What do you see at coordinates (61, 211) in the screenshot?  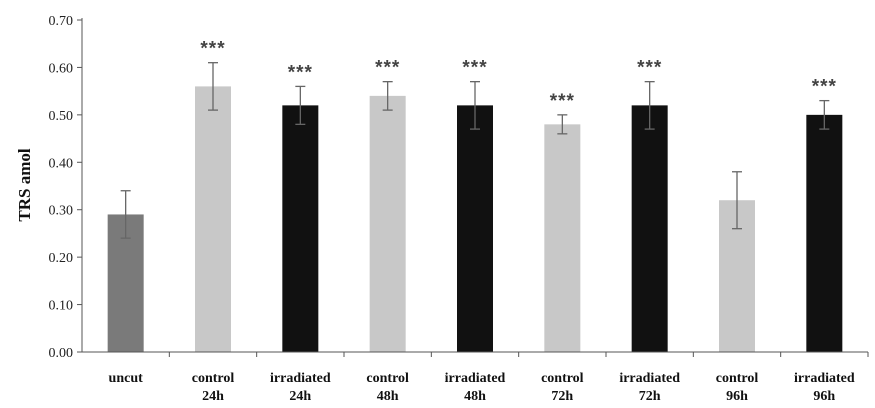 I see `y-tick-label: 0.30` at bounding box center [61, 211].